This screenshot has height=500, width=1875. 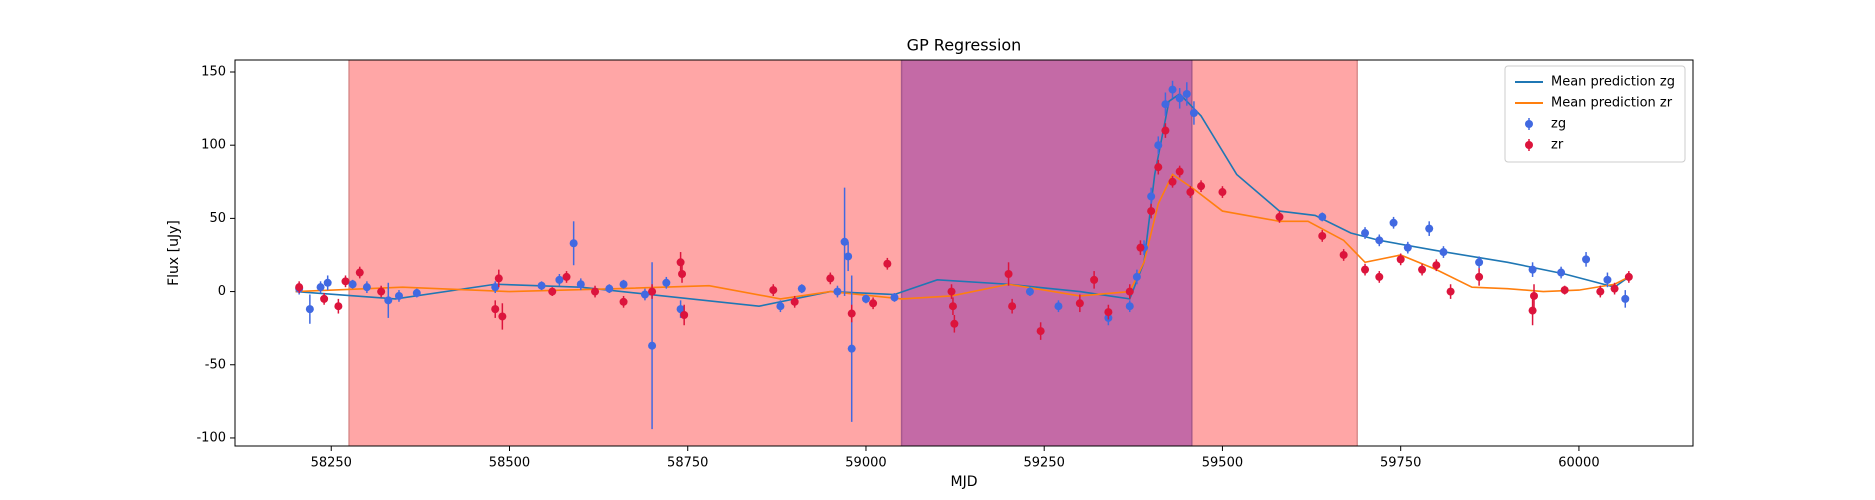 I want to click on x-tick-label: 59250, so click(x=1044, y=463).